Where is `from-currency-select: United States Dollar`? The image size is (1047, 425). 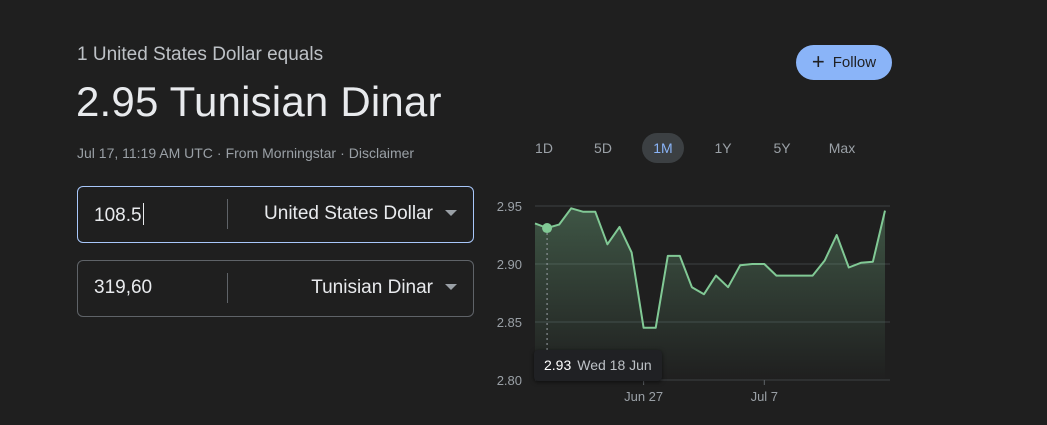
from-currency-select: United States Dollar is located at coordinates (348, 213).